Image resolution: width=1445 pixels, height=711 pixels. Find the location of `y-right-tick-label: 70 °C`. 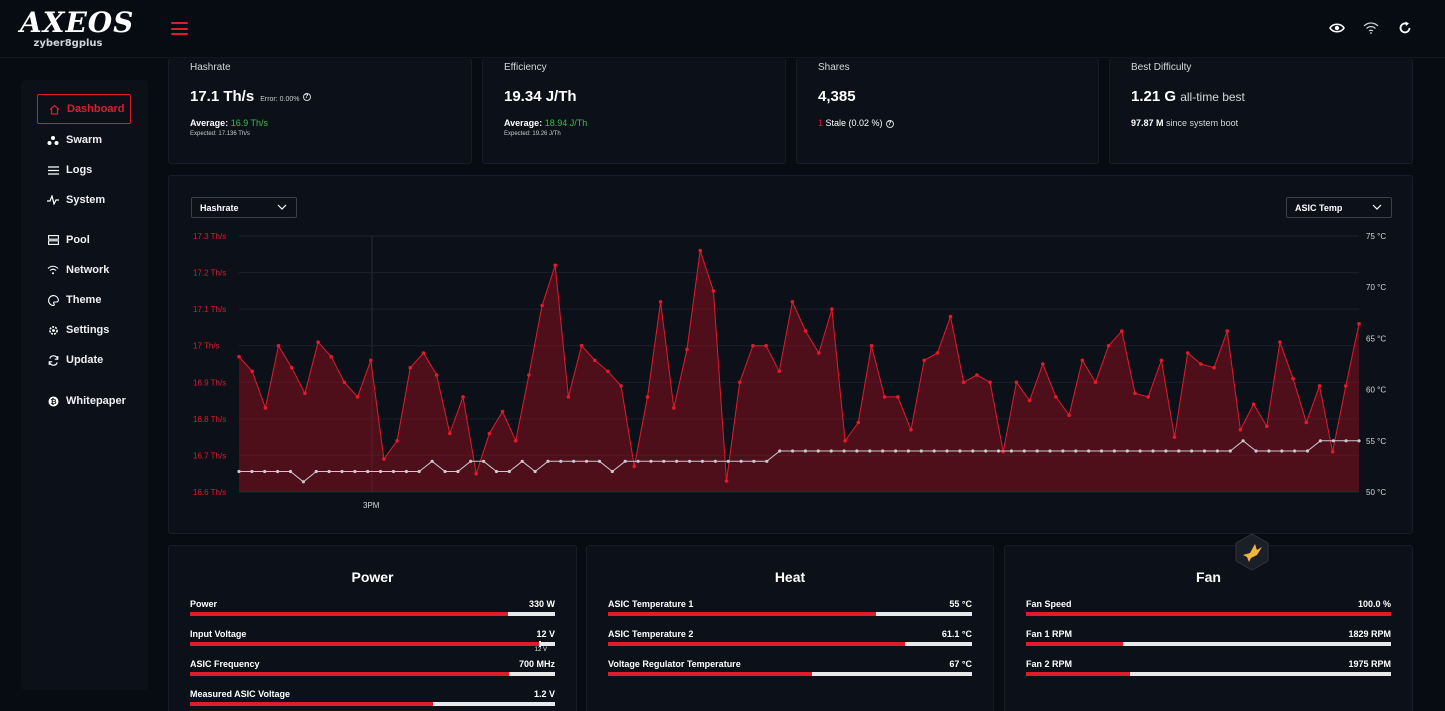

y-right-tick-label: 70 °C is located at coordinates (1376, 287).